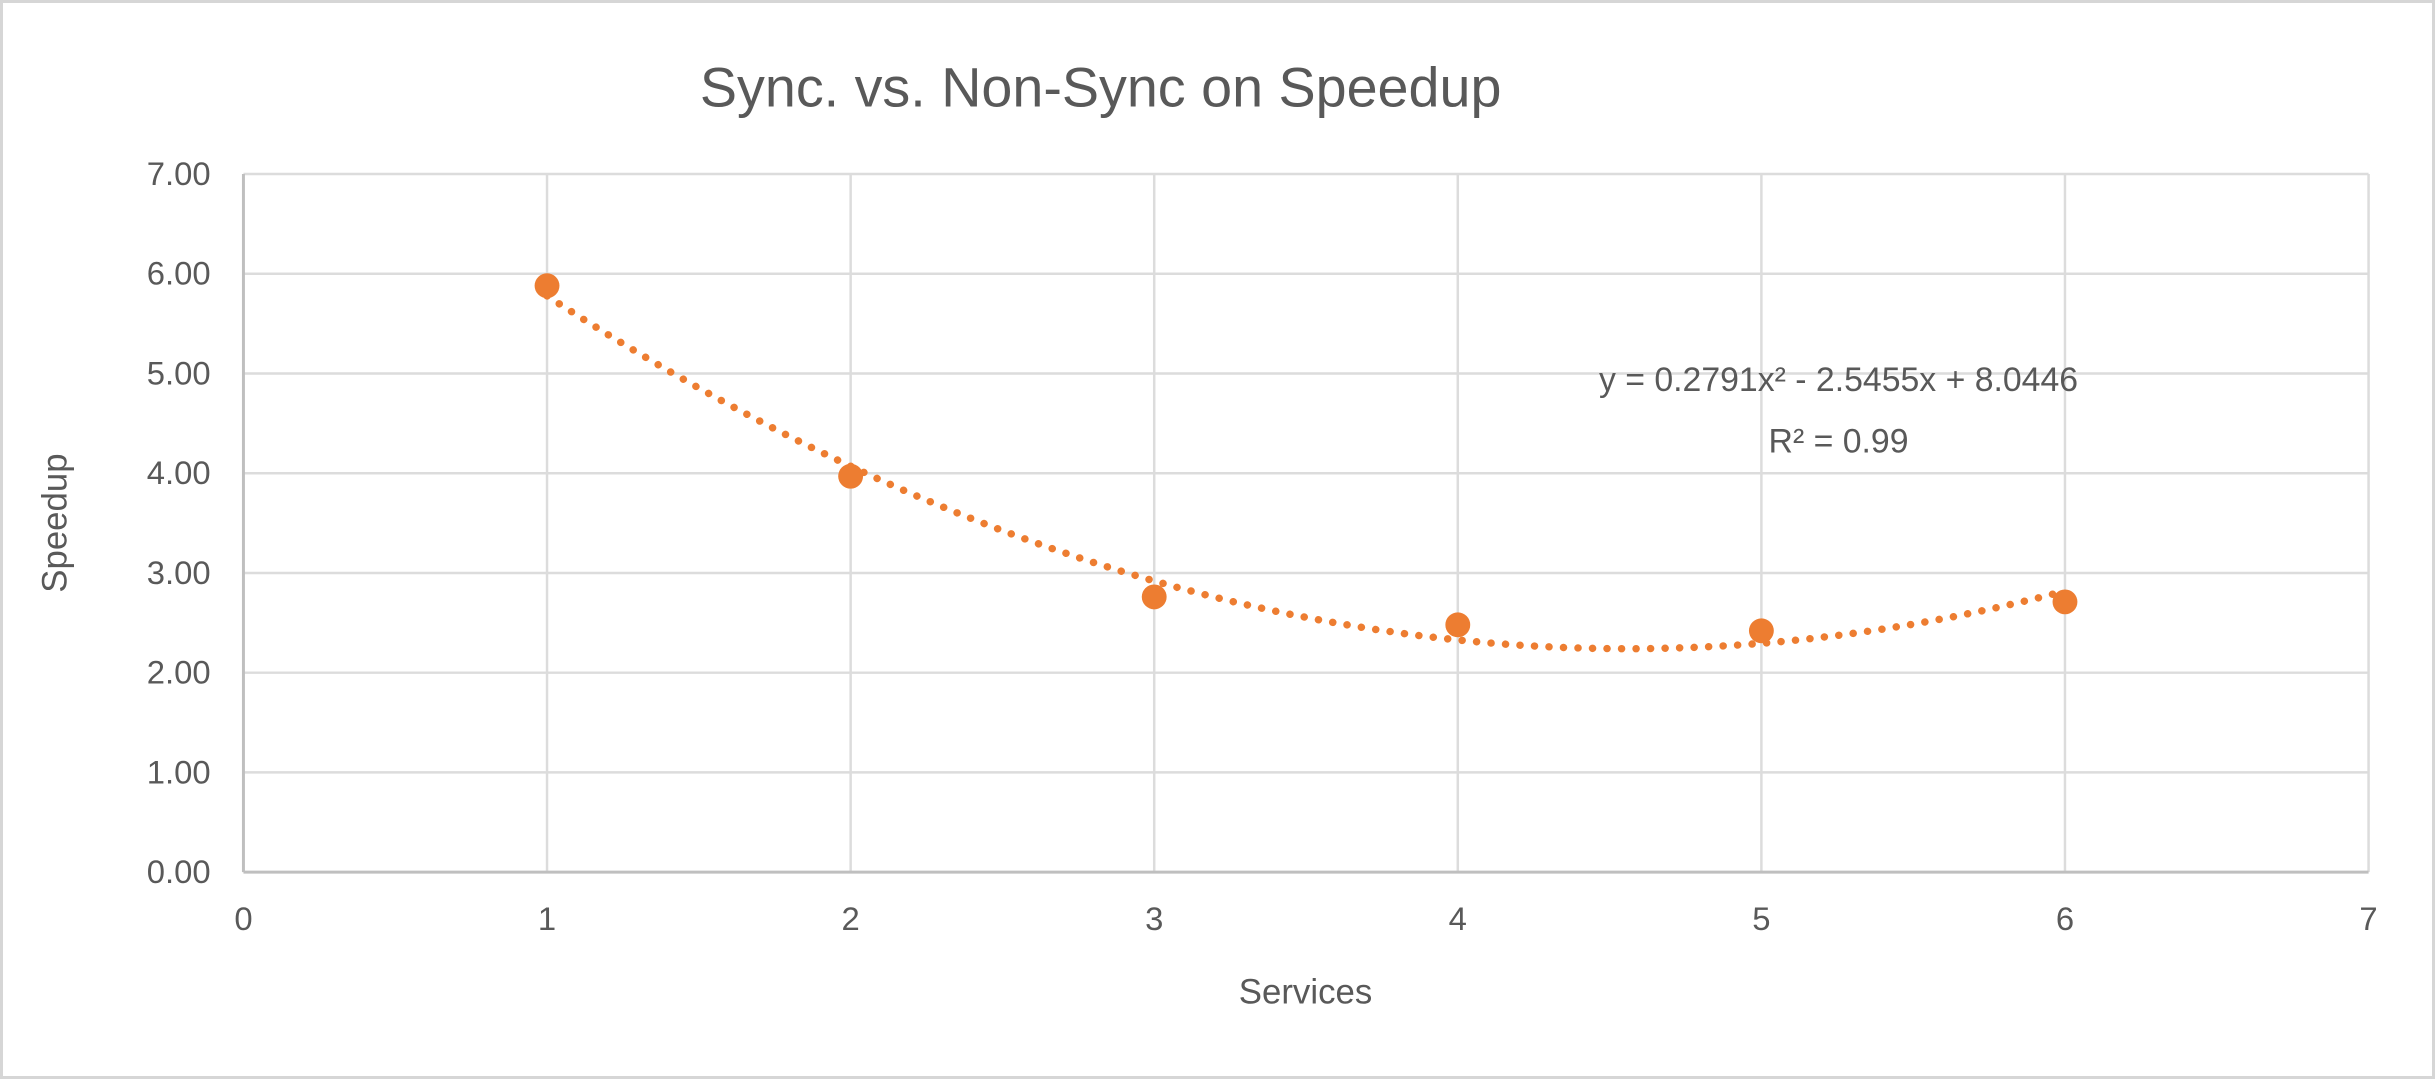  Describe the element at coordinates (1458, 918) in the screenshot. I see `x-tick-label: 4` at that location.